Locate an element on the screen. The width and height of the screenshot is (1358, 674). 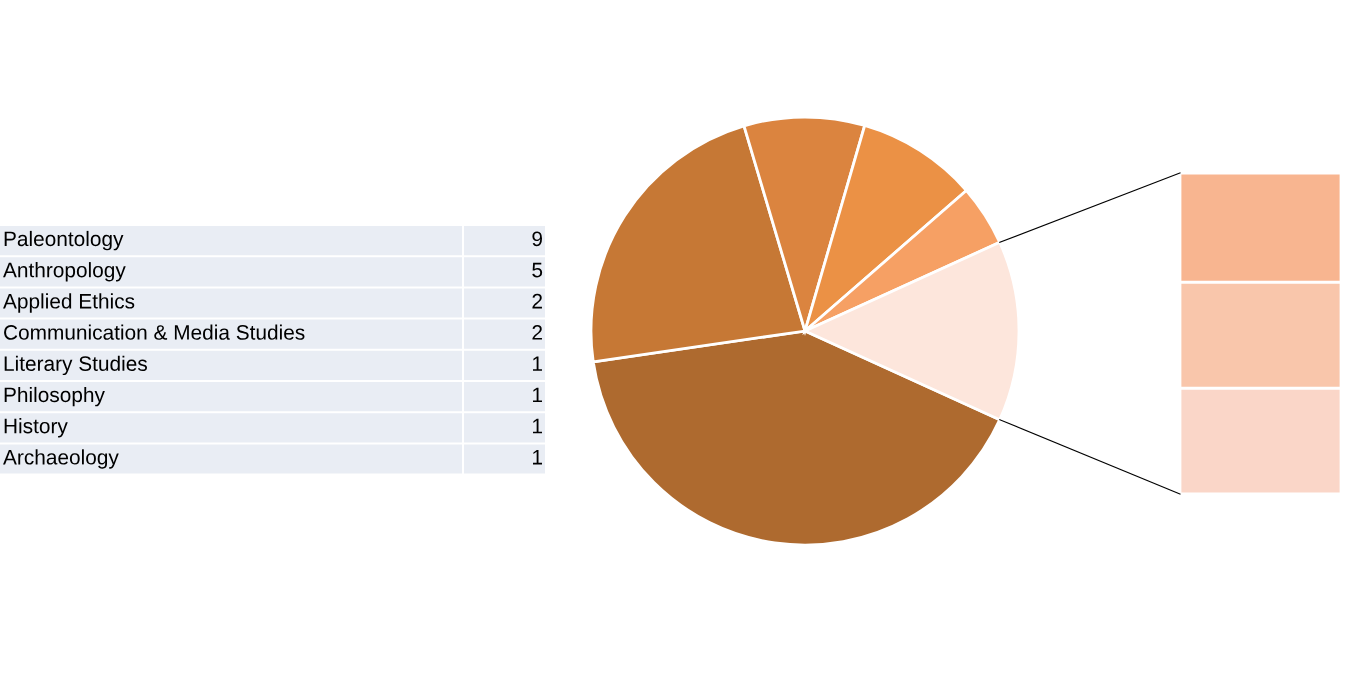
category-label: History is located at coordinates (36, 428).